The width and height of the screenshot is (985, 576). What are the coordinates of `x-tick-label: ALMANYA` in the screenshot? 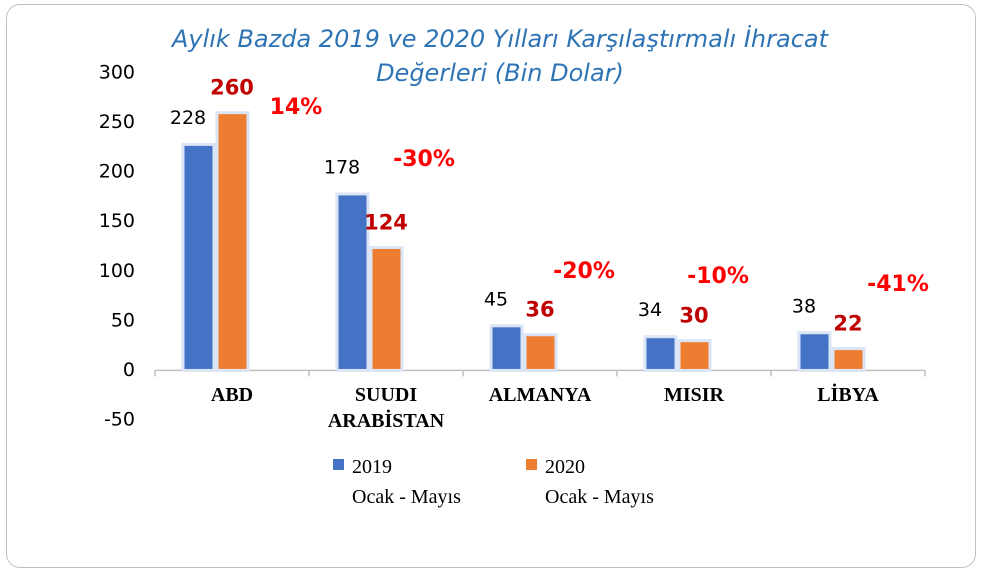 It's located at (540, 395).